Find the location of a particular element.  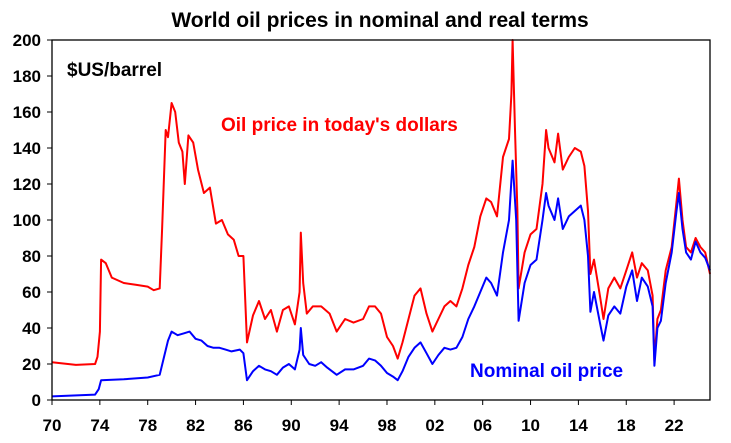

x-tick-label: 06 is located at coordinates (482, 425).